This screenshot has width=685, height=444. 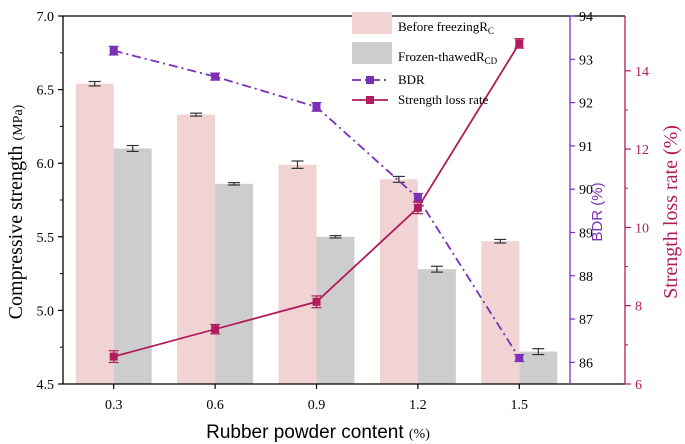 What do you see at coordinates (448, 57) in the screenshot?
I see `legend-label-1: Frozen-thawedRCD` at bounding box center [448, 57].